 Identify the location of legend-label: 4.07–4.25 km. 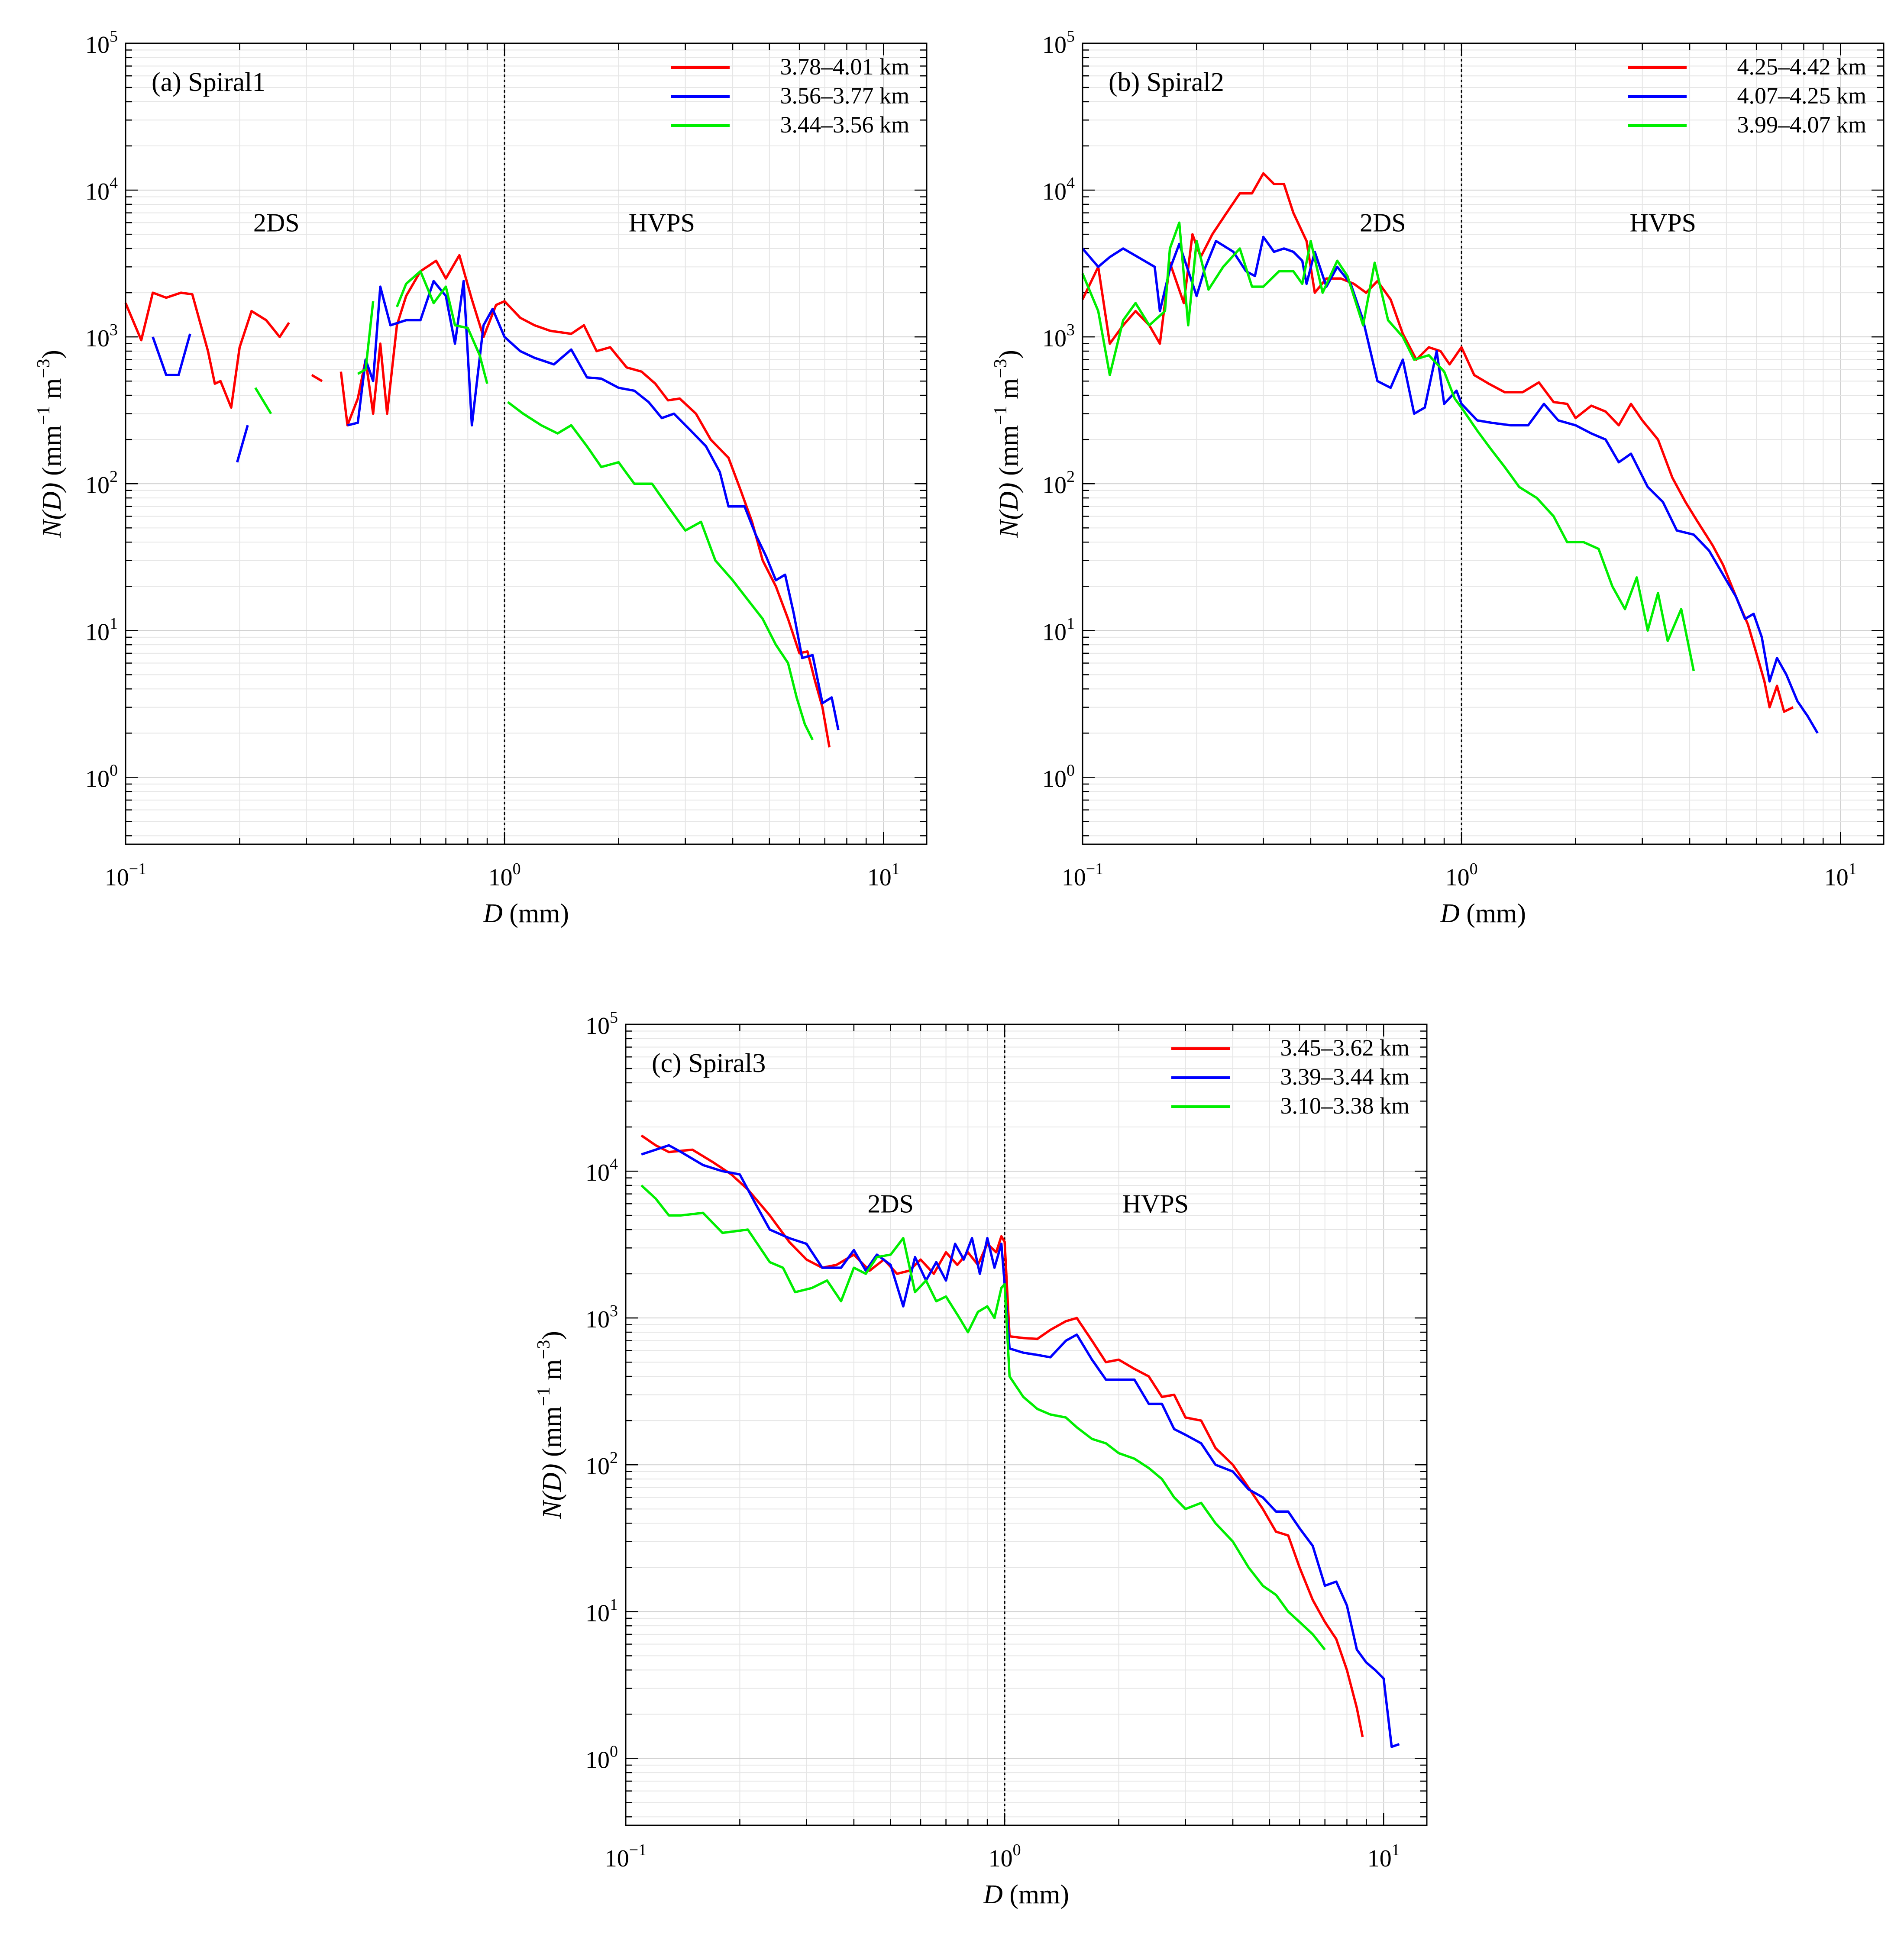
(1801, 96).